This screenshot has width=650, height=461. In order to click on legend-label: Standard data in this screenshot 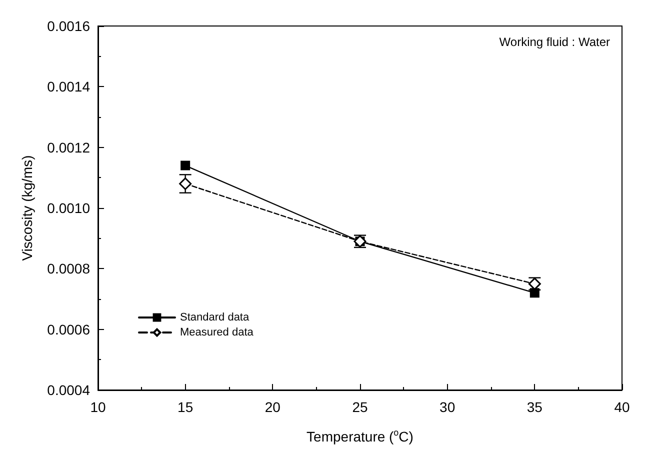, I will do `click(215, 318)`.